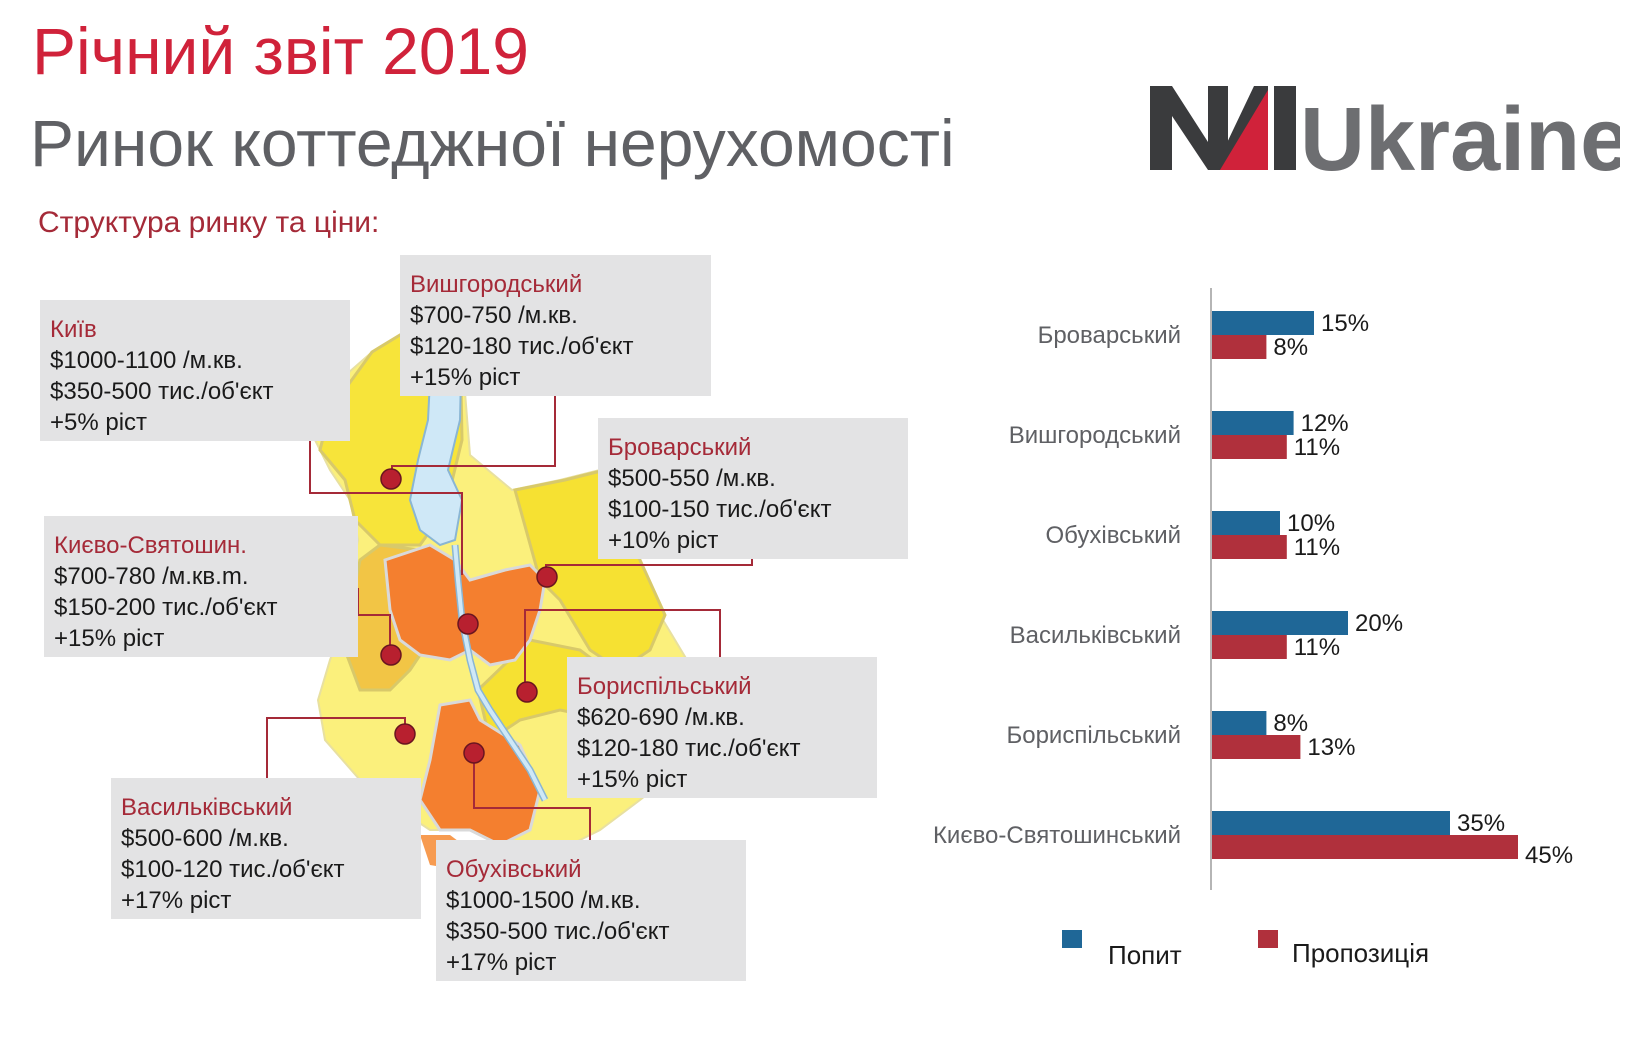 The image size is (1626, 1042). I want to click on marker-boryspil, so click(527, 692).